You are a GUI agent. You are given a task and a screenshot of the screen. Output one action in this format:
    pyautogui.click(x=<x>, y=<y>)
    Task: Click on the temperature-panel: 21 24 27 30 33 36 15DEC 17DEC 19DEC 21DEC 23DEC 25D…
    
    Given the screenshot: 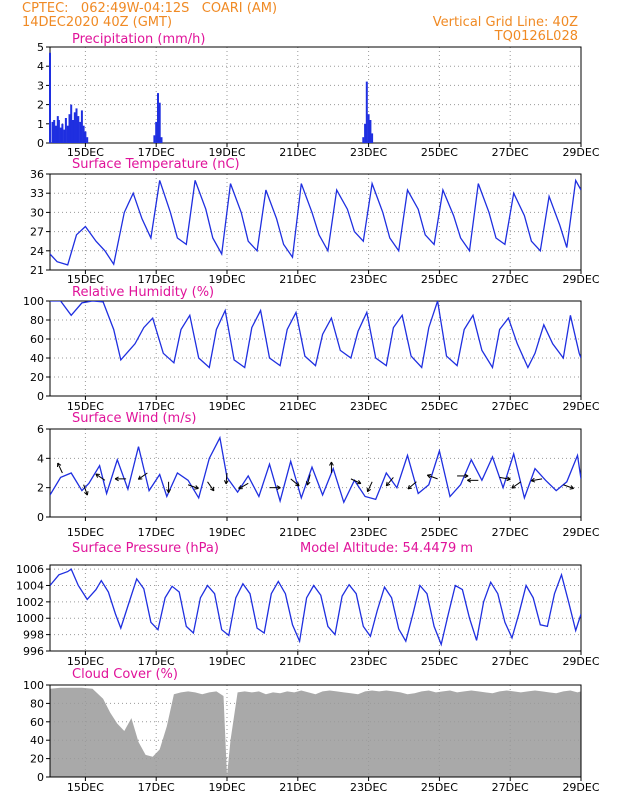 What is the action you would take?
    pyautogui.click(x=315, y=221)
    